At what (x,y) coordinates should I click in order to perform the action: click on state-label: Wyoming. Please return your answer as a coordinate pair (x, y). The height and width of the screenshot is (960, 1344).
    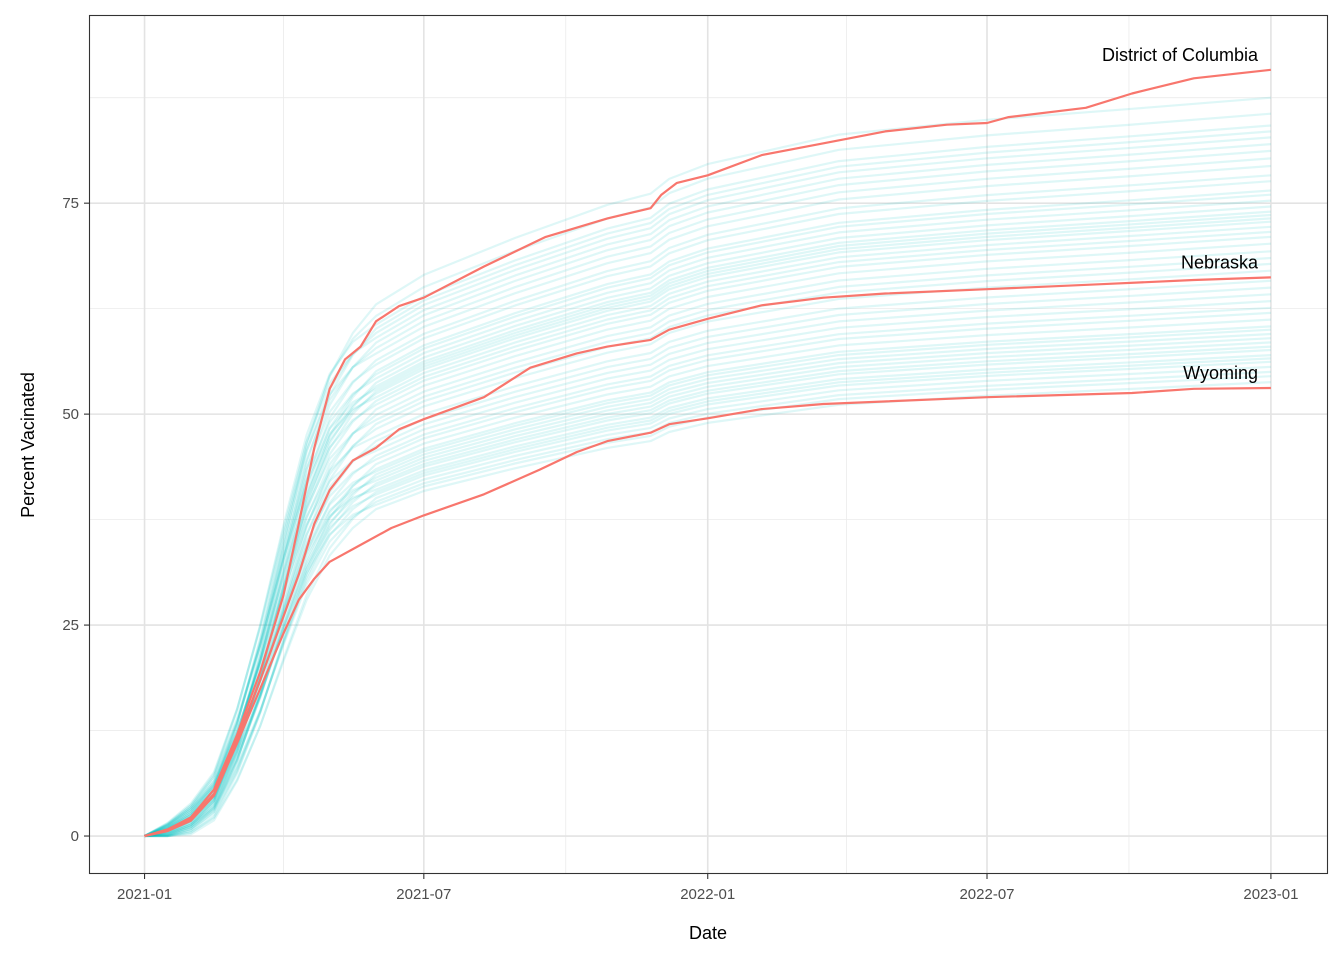
    Looking at the image, I should click on (1220, 373).